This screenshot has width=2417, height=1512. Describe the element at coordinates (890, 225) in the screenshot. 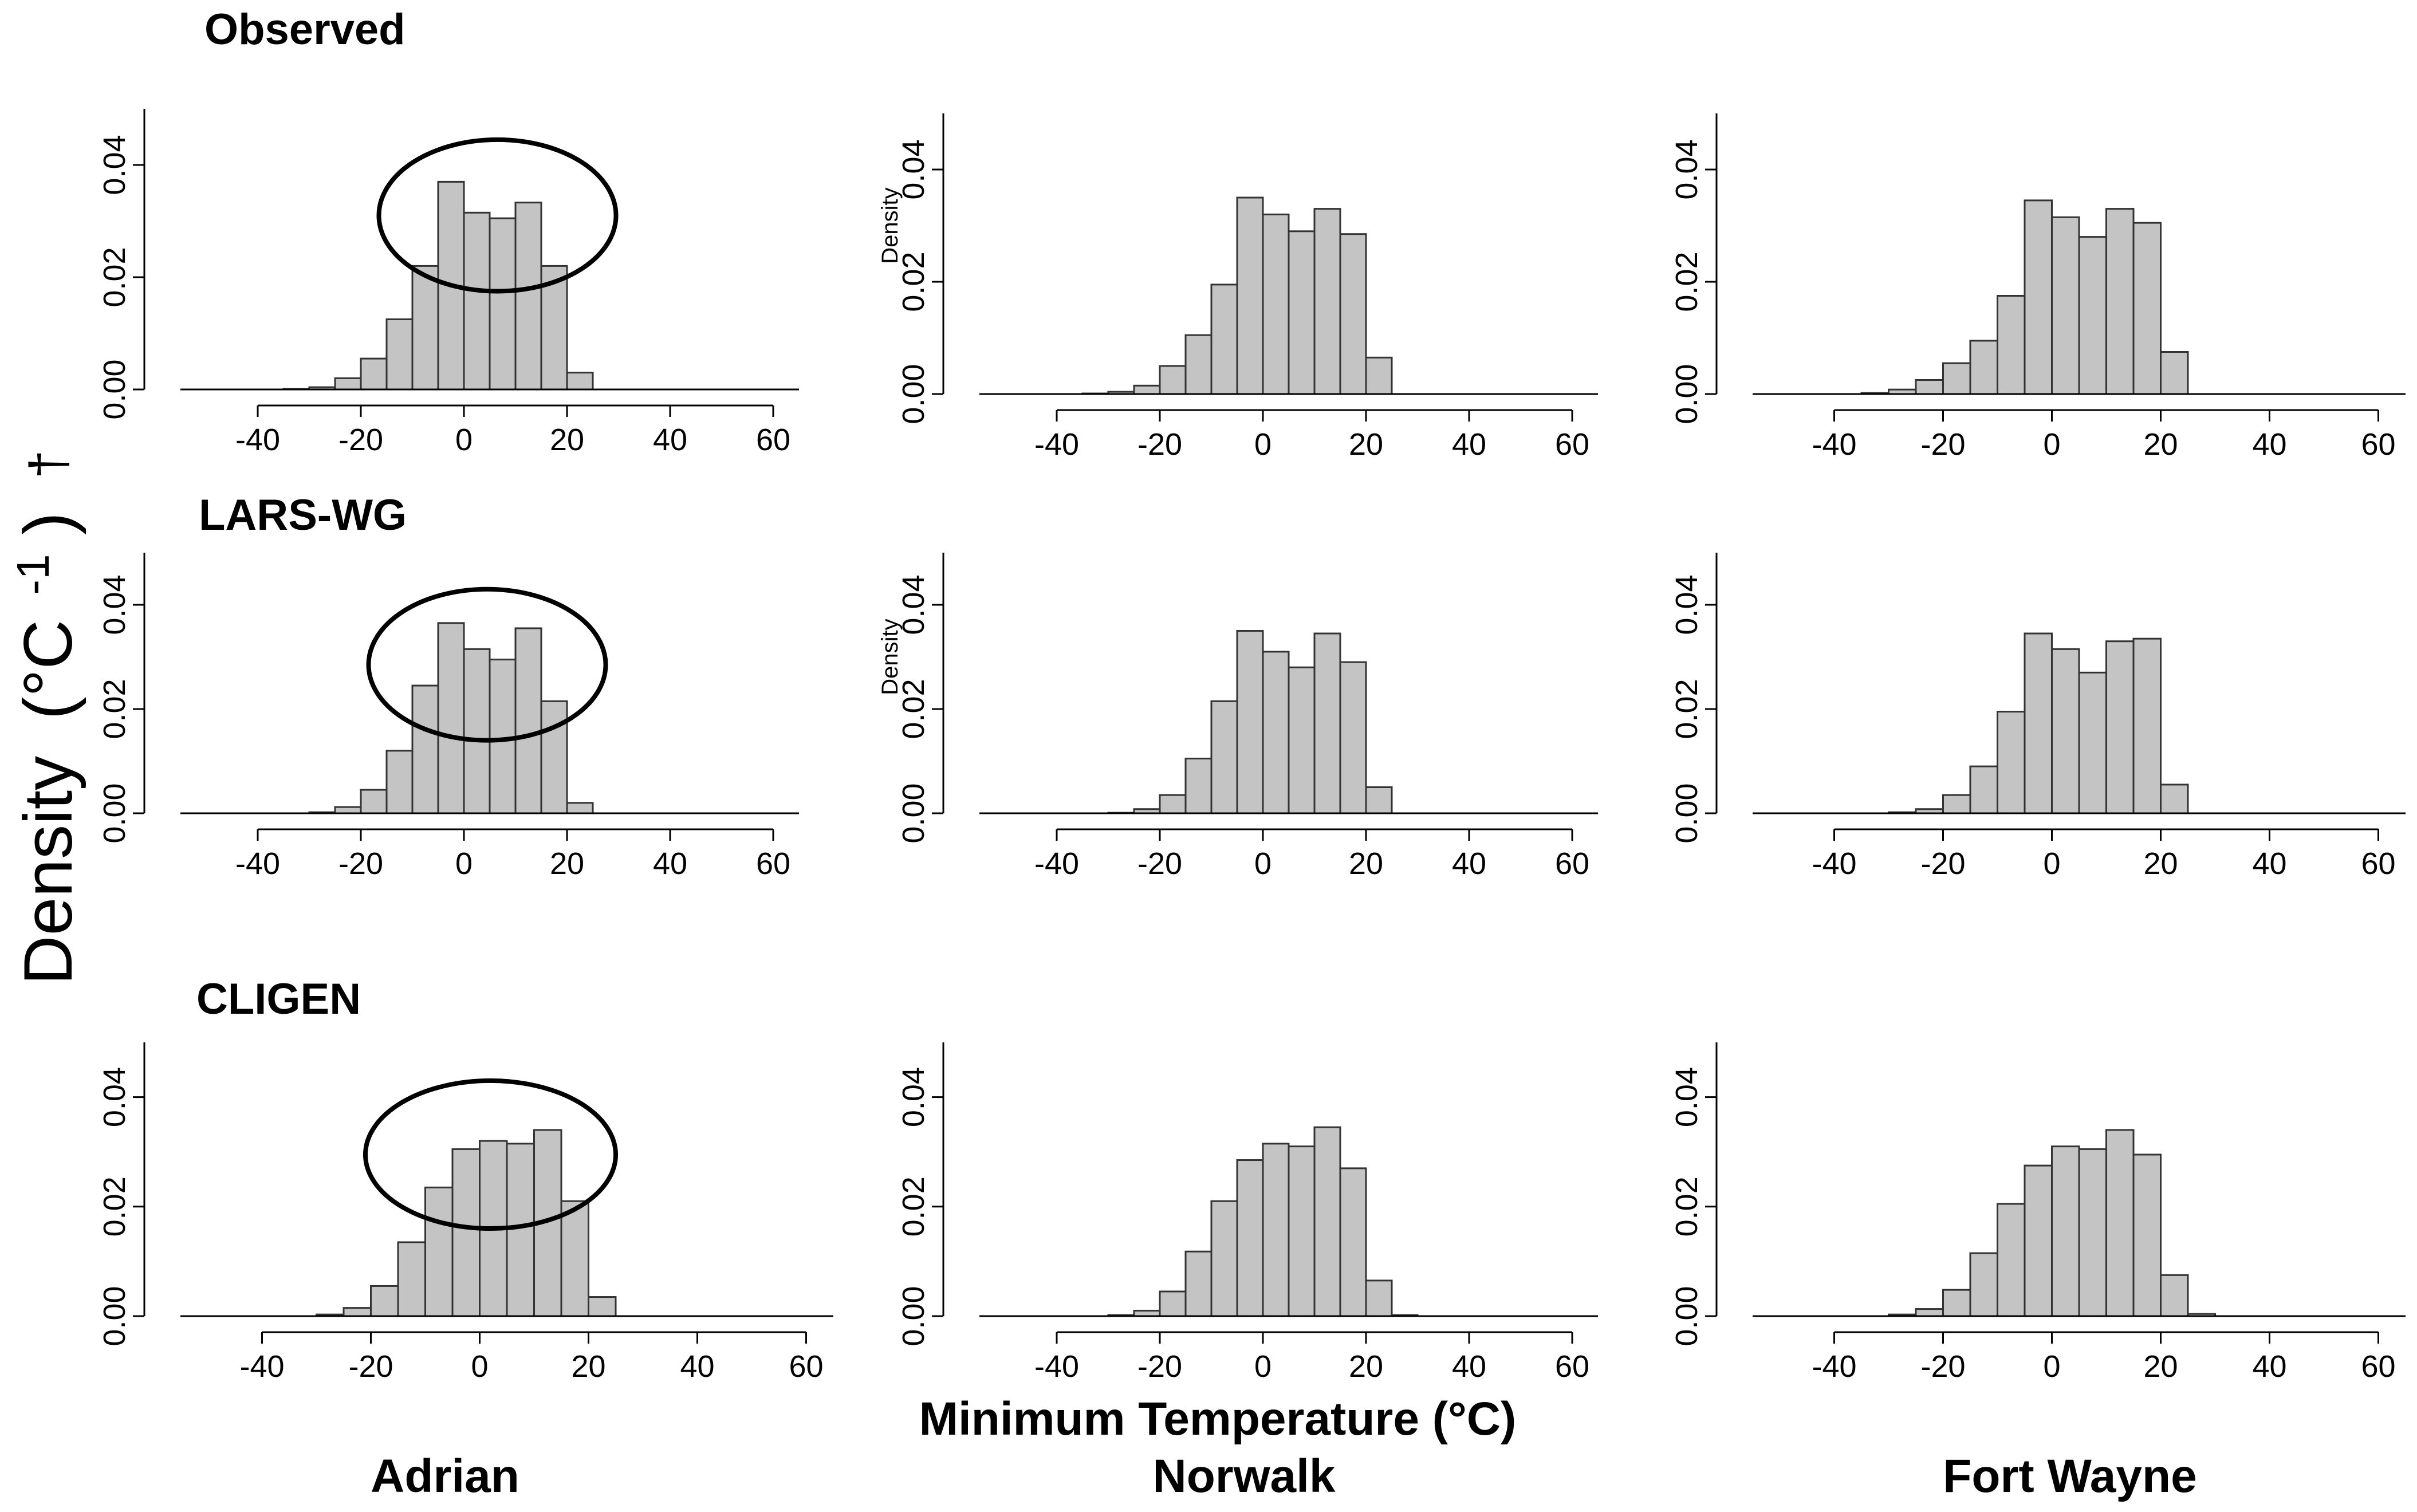

I see `inner-density-label: Density` at that location.